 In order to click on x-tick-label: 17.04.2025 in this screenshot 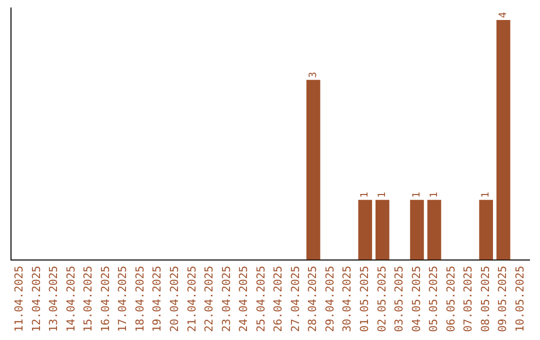, I will do `click(123, 299)`.